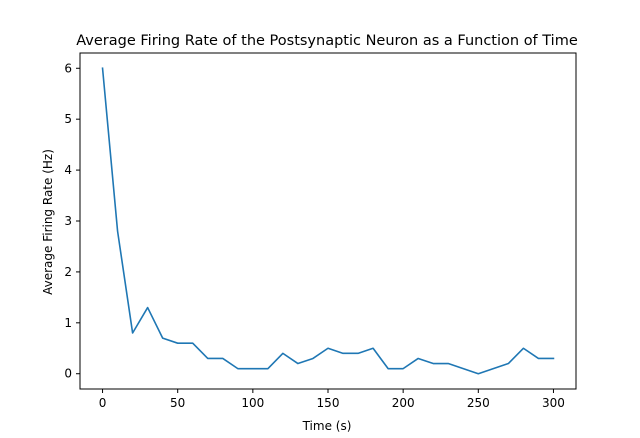 The height and width of the screenshot is (438, 640). Describe the element at coordinates (478, 403) in the screenshot. I see `x-tick-label: 250` at that location.